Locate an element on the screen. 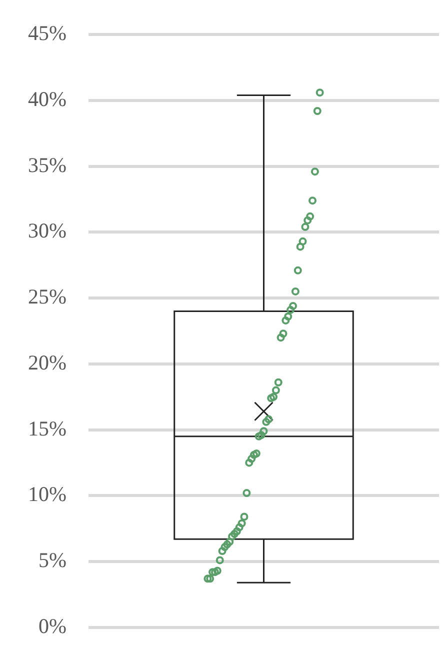 The height and width of the screenshot is (662, 445). y-tick-label: 40% is located at coordinates (47, 98).